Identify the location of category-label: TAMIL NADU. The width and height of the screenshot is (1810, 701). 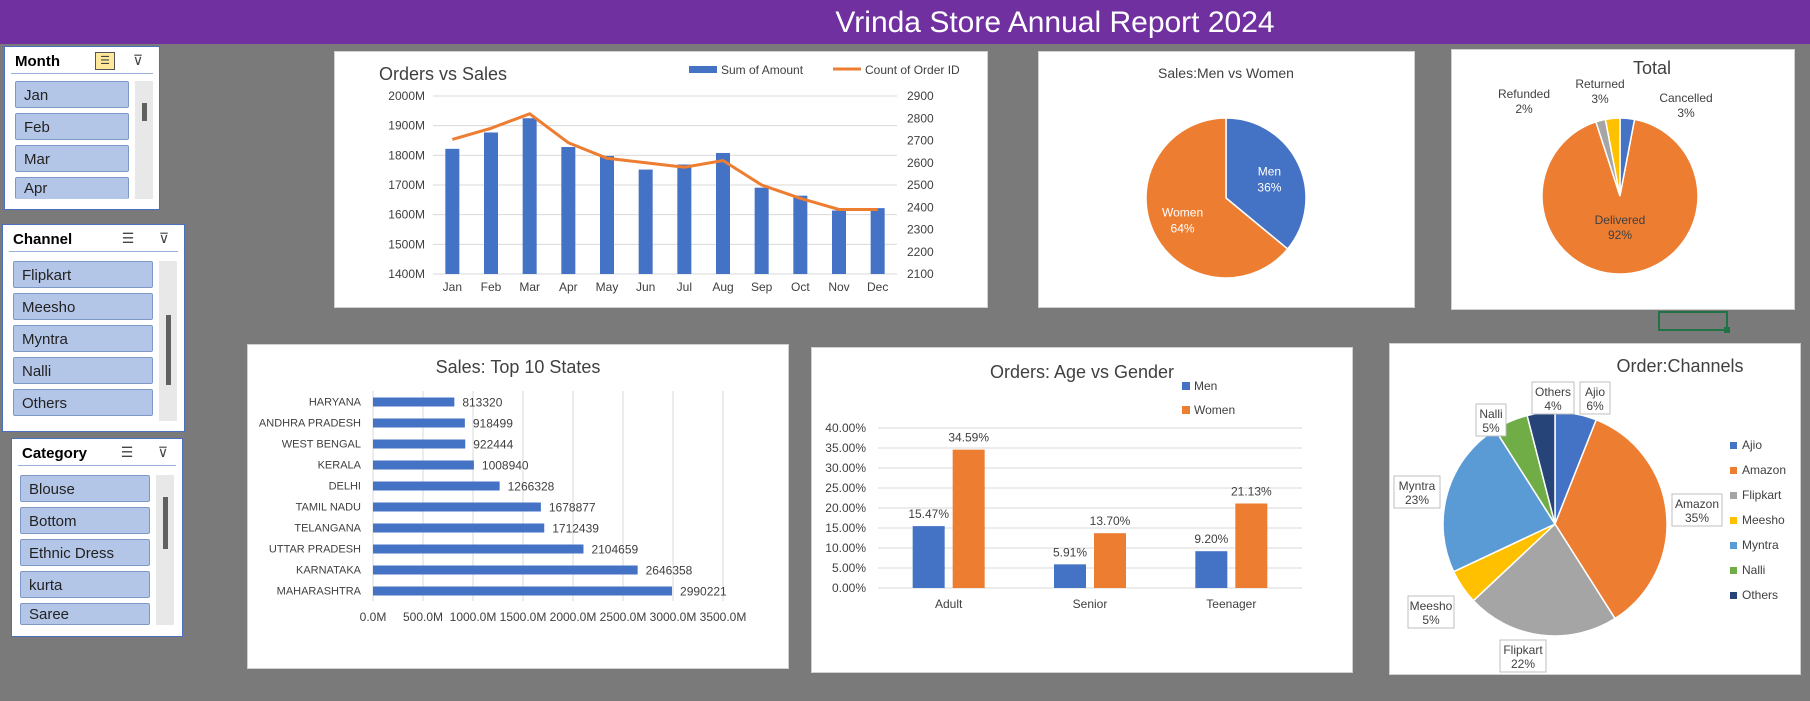
(328, 508).